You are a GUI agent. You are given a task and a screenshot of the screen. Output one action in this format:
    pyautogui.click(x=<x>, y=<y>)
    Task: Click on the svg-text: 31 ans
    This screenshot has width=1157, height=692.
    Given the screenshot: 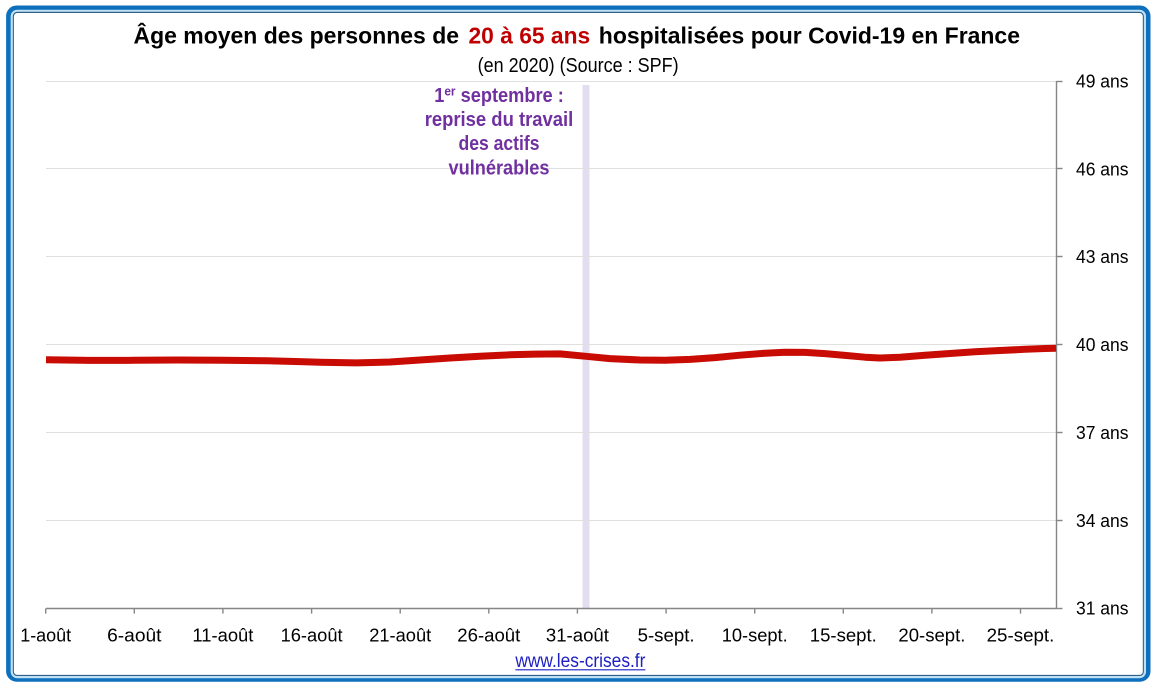 What is the action you would take?
    pyautogui.click(x=1102, y=608)
    